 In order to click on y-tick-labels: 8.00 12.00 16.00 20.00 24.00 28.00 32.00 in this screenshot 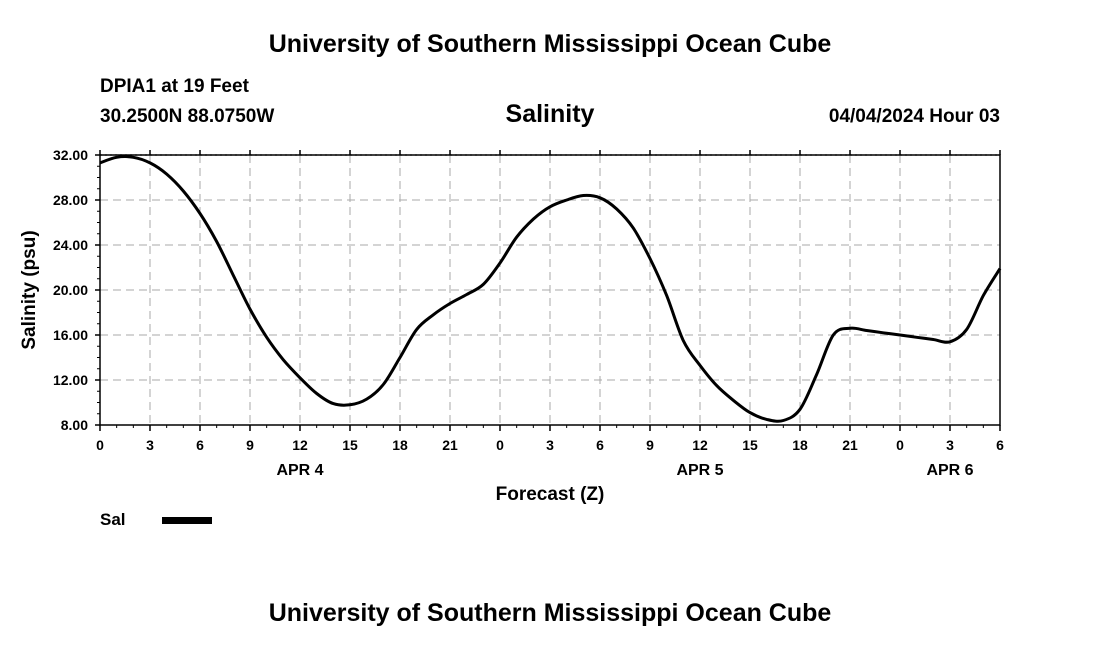, I will do `click(70, 290)`.